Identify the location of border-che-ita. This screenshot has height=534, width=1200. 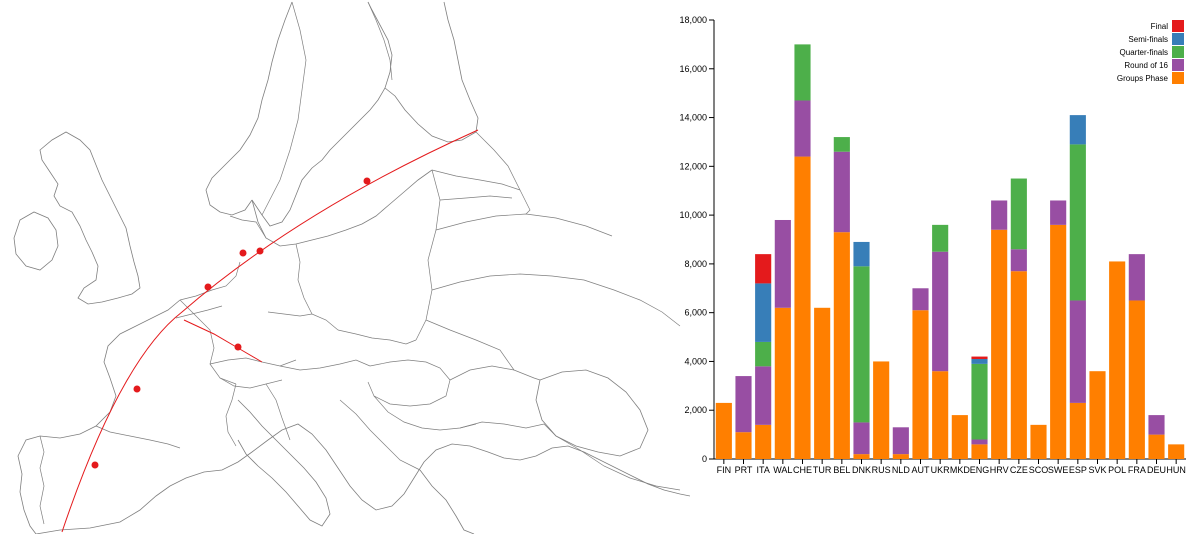
(251, 383).